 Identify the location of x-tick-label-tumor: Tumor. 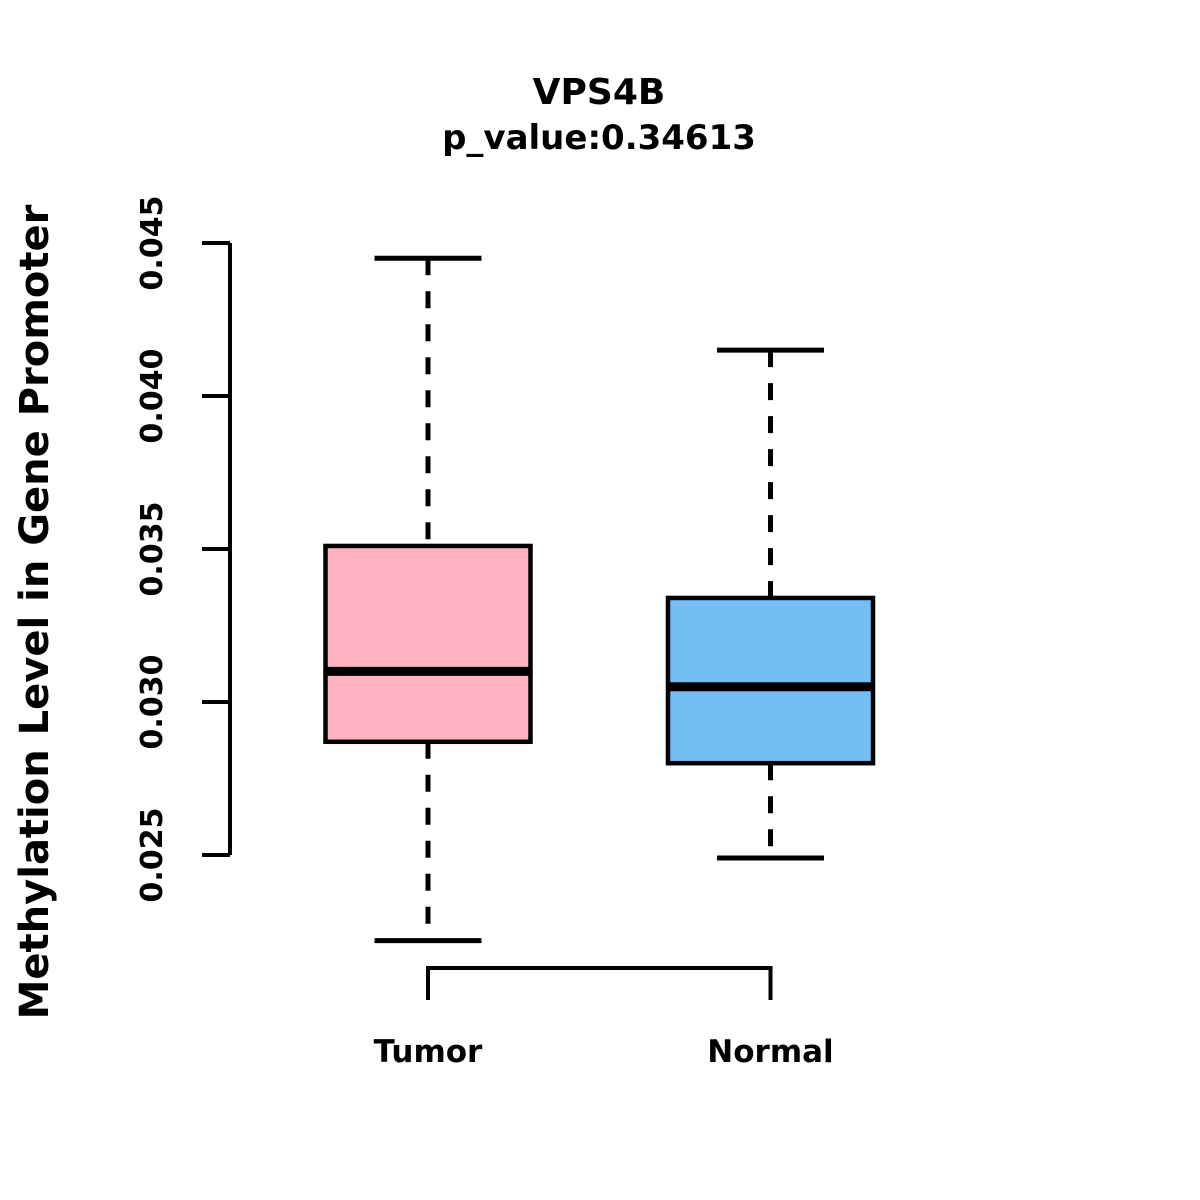
(428, 1052).